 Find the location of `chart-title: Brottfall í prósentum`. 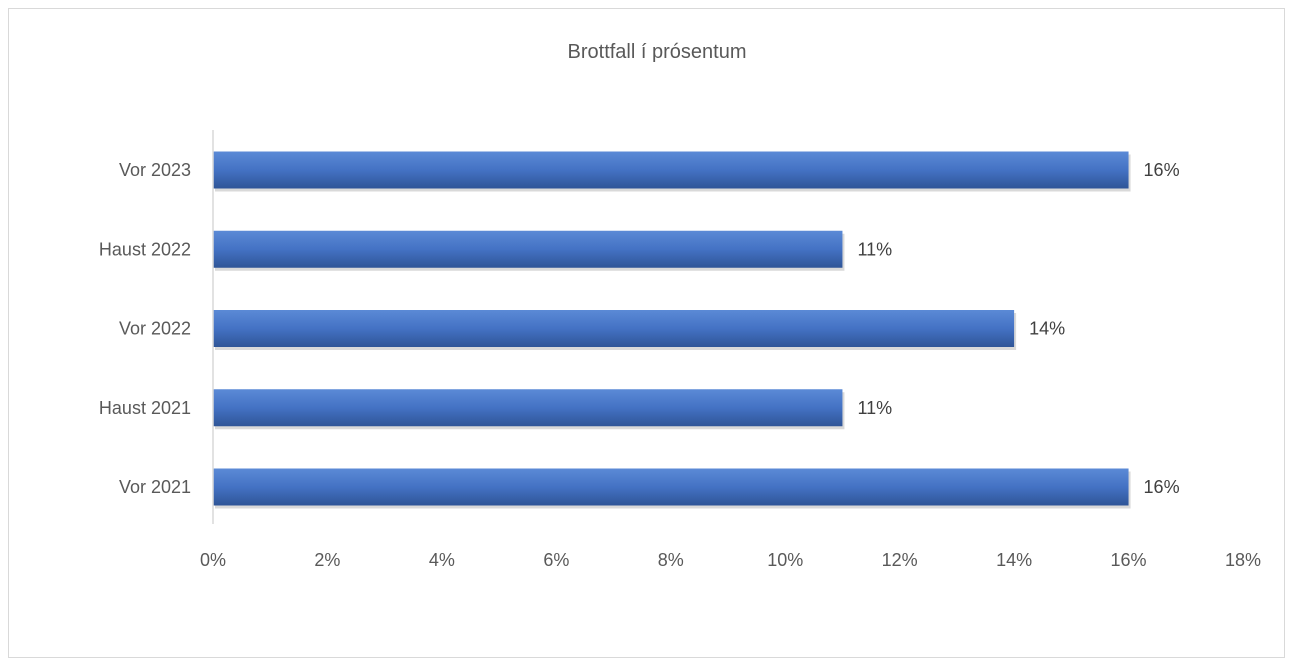

chart-title: Brottfall í prósentum is located at coordinates (657, 52).